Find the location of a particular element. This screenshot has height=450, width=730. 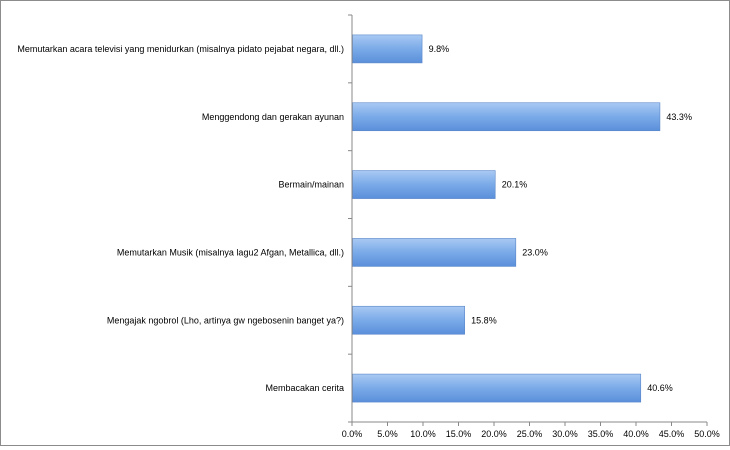

x-tick-label: 45.0% is located at coordinates (672, 434).